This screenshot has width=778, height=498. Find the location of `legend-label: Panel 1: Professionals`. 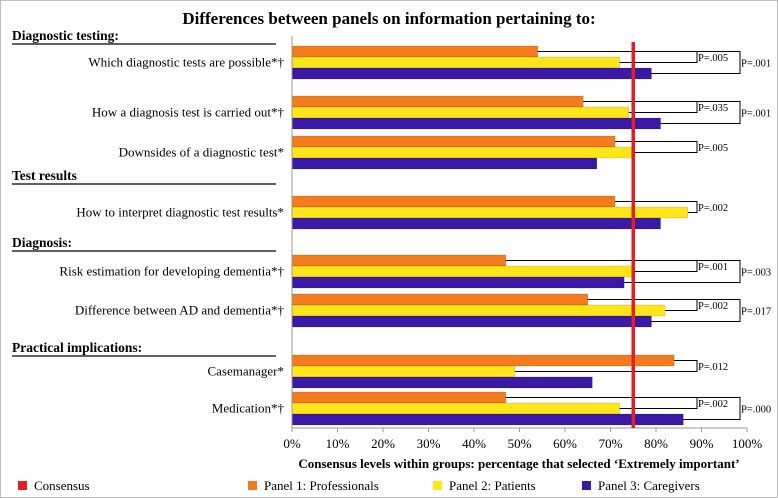

legend-label: Panel 1: Professionals is located at coordinates (321, 485).